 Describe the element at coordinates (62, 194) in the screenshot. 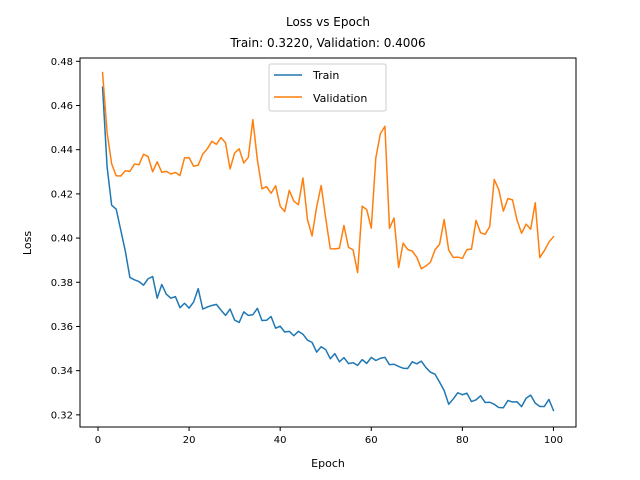

I see `y-tick-label: 0.42` at that location.